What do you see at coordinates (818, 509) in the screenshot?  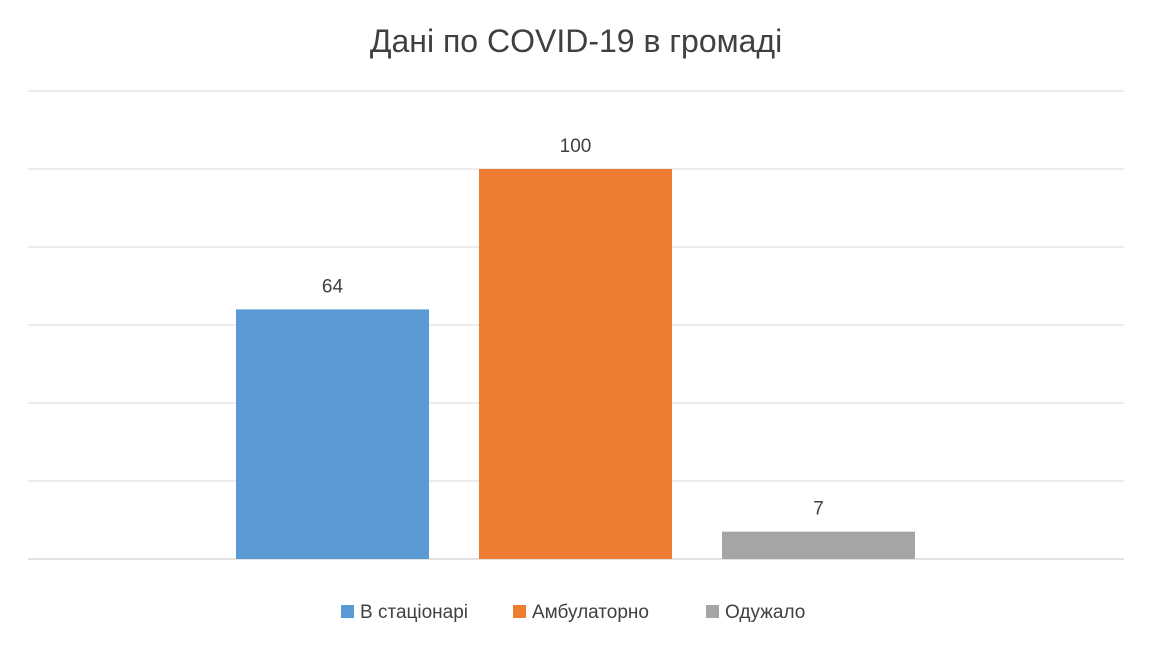 I see `data-label-3: 7` at bounding box center [818, 509].